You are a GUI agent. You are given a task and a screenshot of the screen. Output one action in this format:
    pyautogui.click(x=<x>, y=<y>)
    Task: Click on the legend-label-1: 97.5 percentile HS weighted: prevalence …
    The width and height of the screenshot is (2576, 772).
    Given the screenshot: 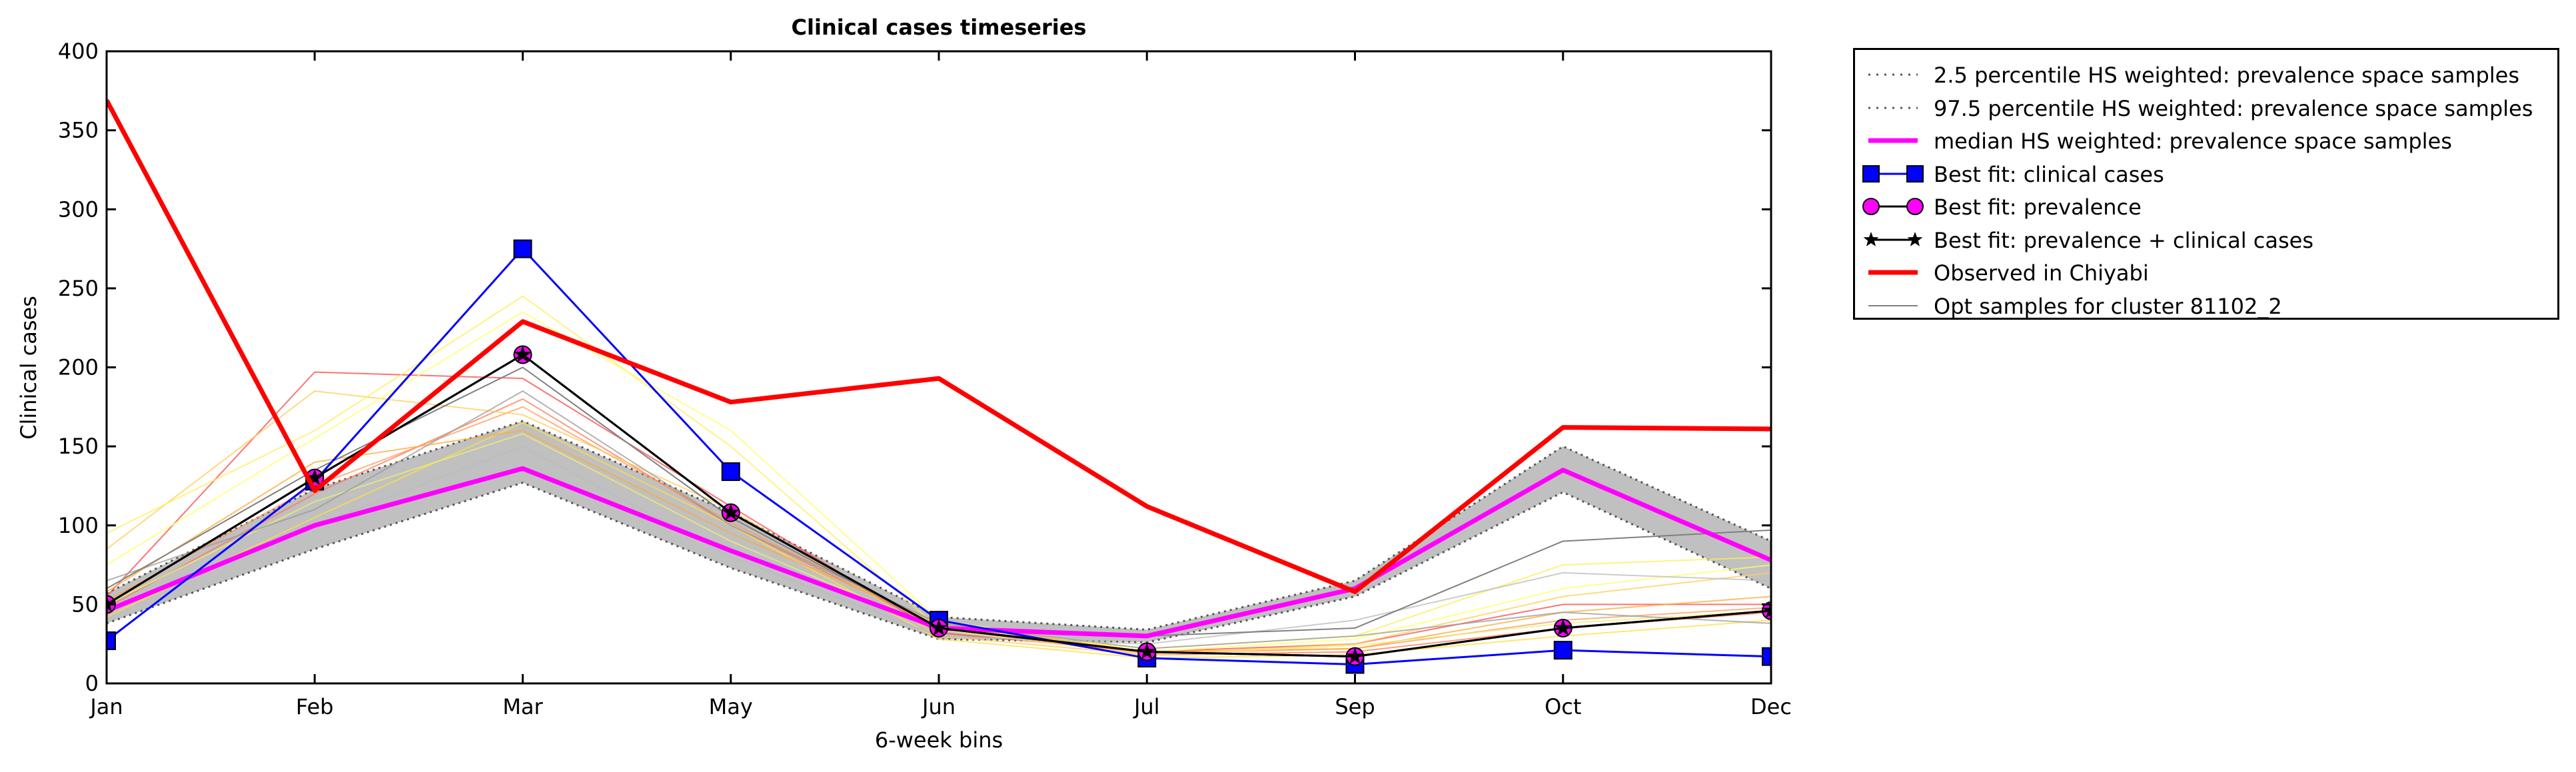 What is the action you would take?
    pyautogui.click(x=2233, y=108)
    